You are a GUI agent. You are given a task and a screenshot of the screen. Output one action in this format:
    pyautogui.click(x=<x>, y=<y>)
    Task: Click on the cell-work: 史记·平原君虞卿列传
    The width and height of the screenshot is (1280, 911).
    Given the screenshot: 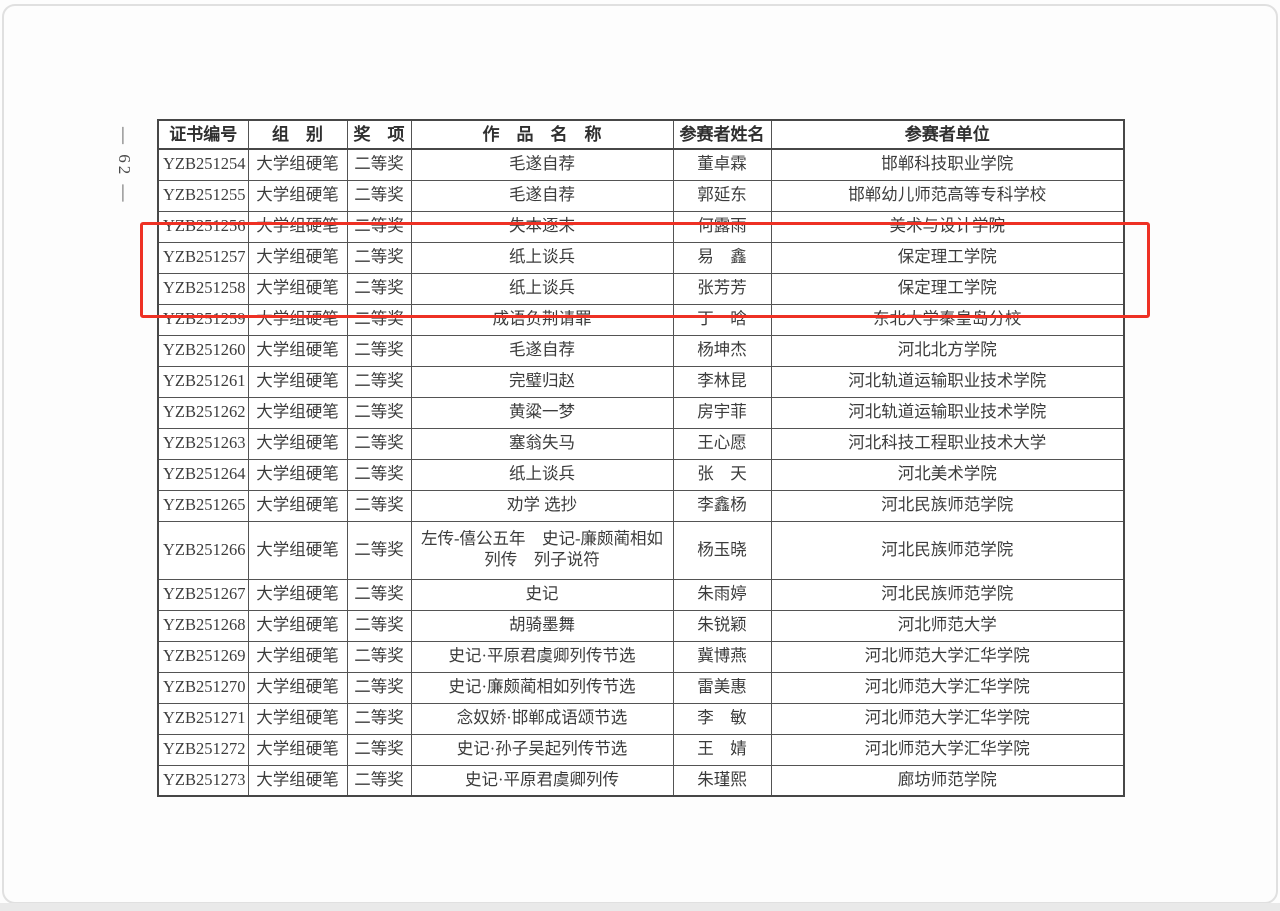 What is the action you would take?
    pyautogui.click(x=542, y=780)
    